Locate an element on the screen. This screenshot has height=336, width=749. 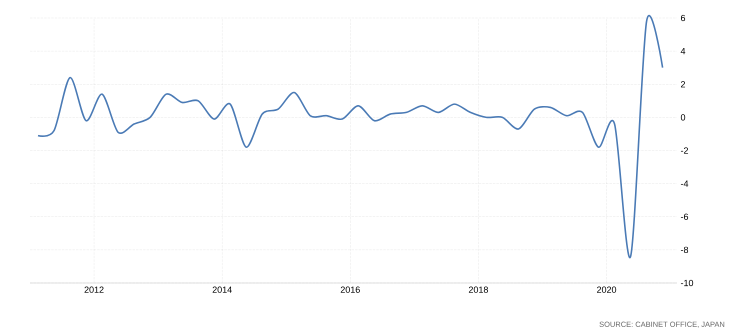
y-tick-label: 4 is located at coordinates (683, 51).